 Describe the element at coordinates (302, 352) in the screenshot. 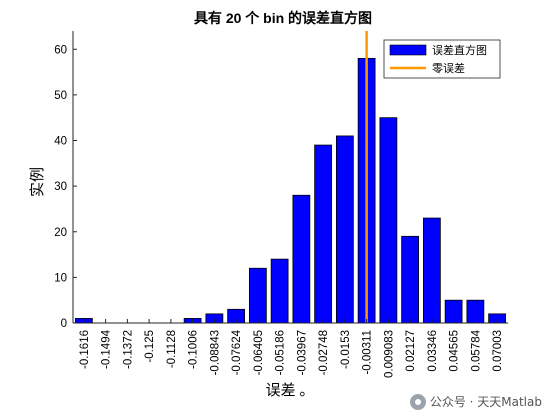

I see `x-tick-label: -0.03967` at that location.